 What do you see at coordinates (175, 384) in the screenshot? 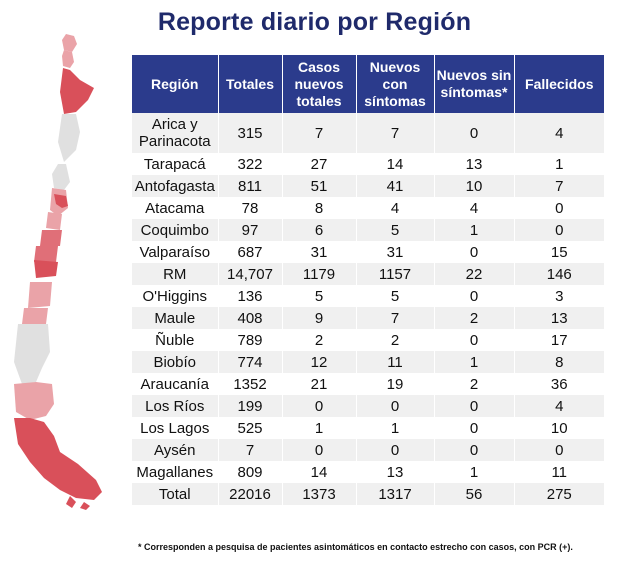
I see `cell-region: Araucanía` at bounding box center [175, 384].